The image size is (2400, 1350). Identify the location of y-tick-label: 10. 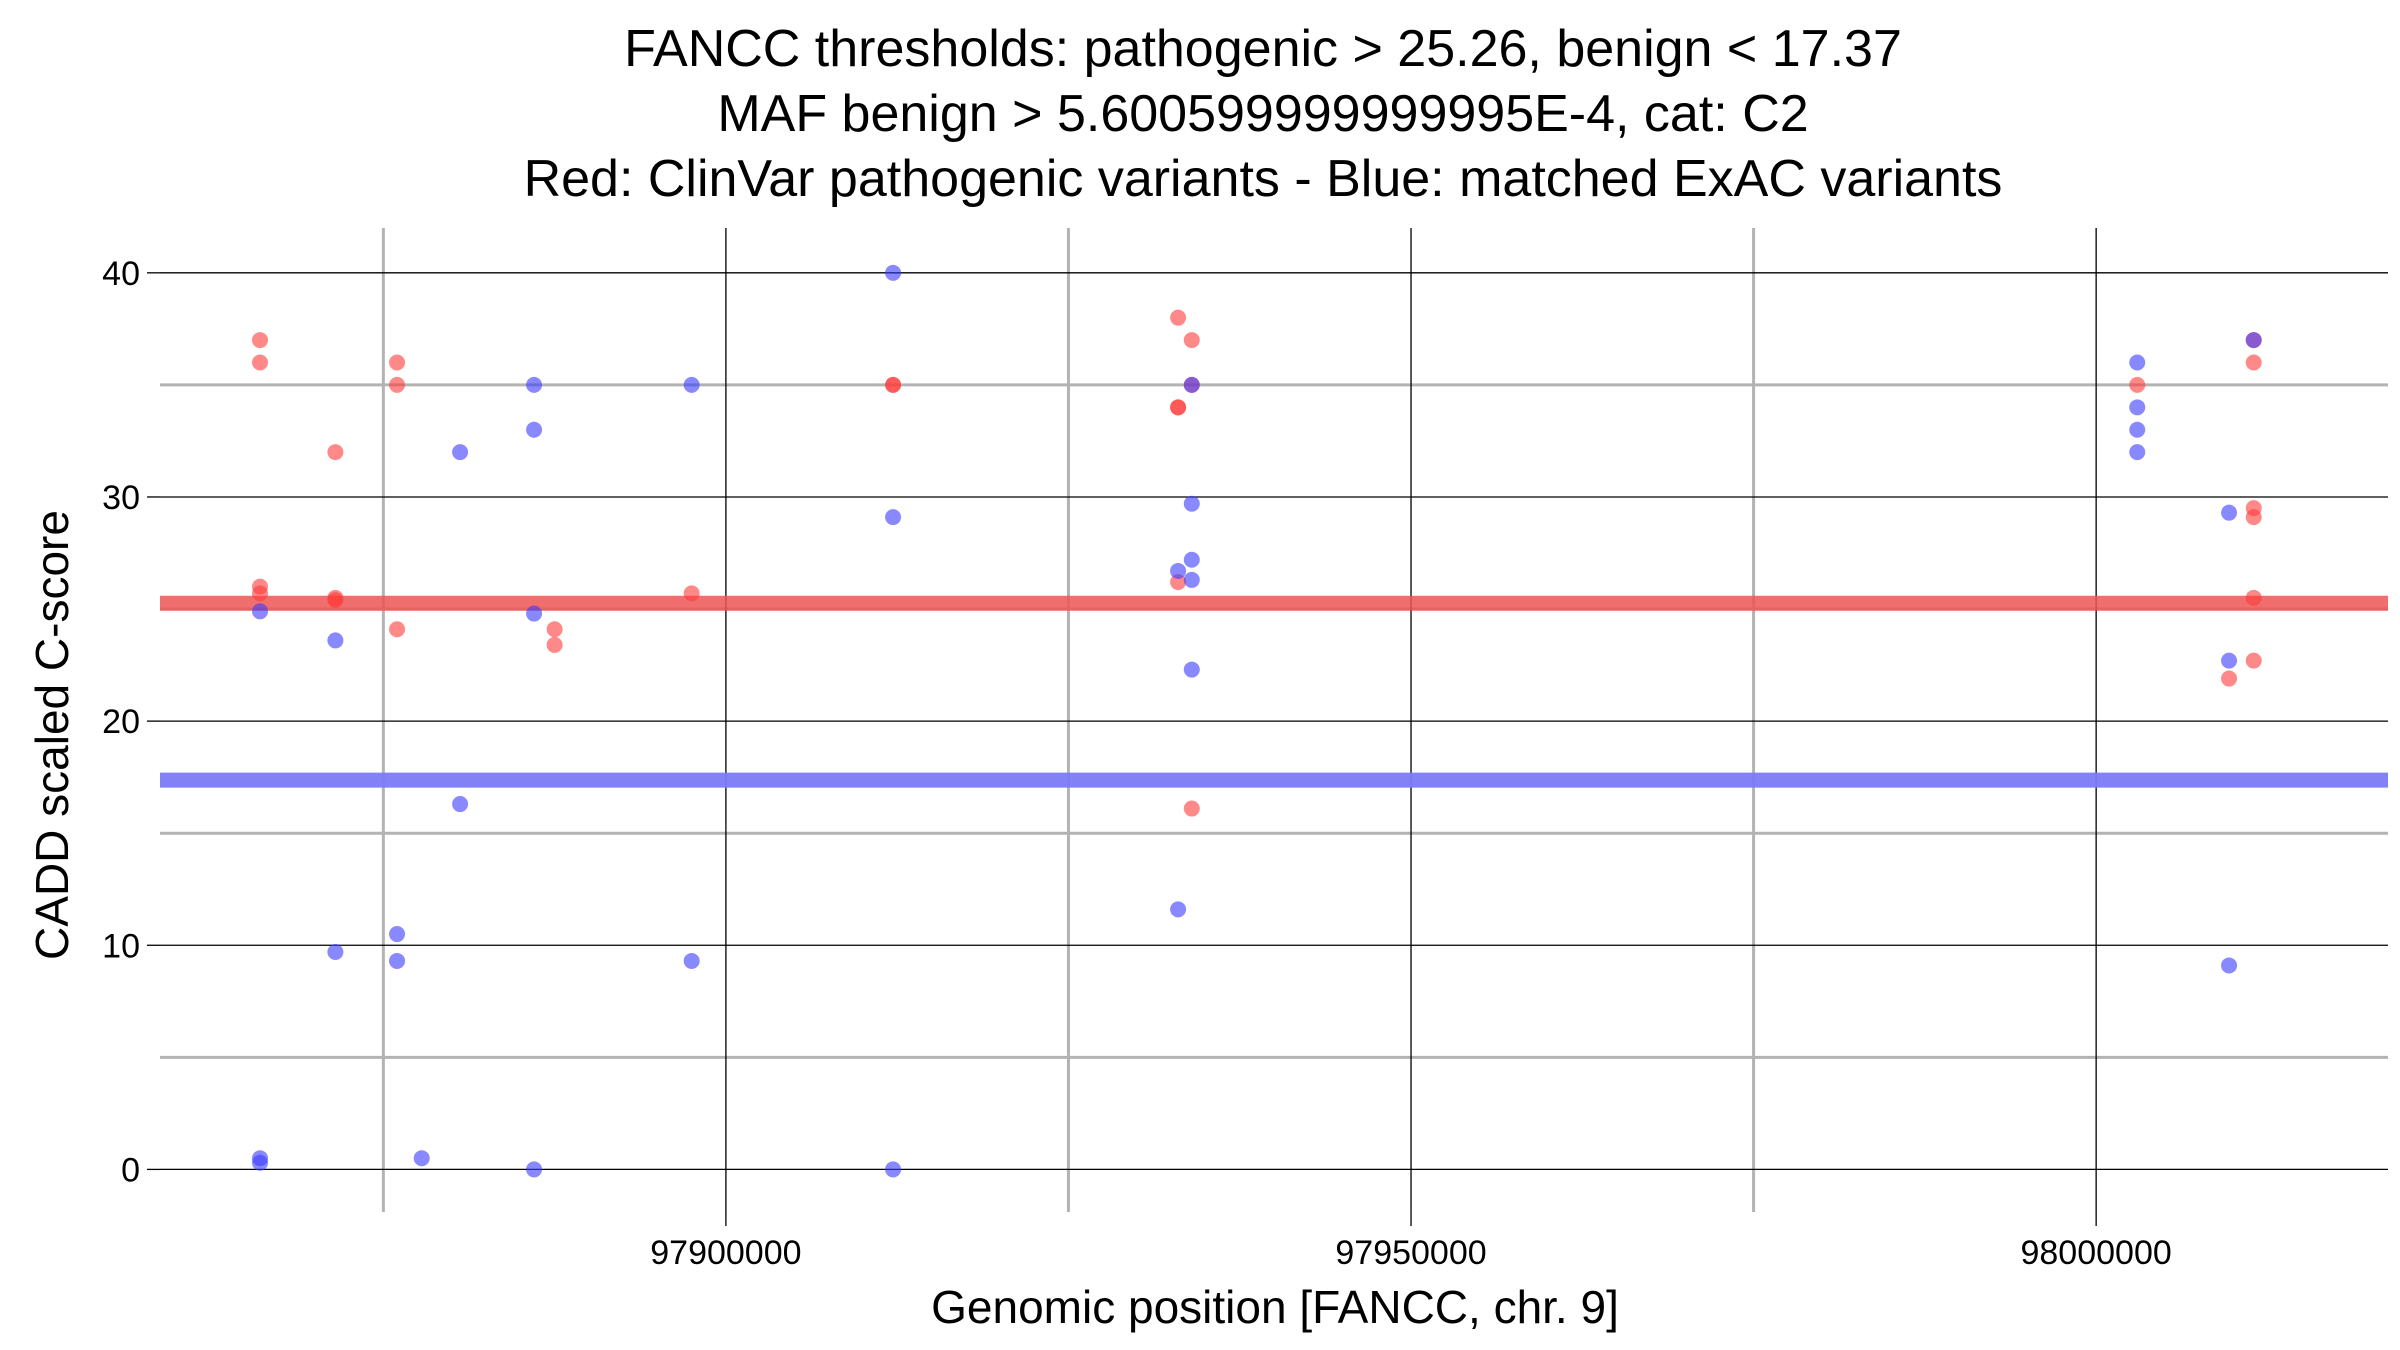
(121, 946).